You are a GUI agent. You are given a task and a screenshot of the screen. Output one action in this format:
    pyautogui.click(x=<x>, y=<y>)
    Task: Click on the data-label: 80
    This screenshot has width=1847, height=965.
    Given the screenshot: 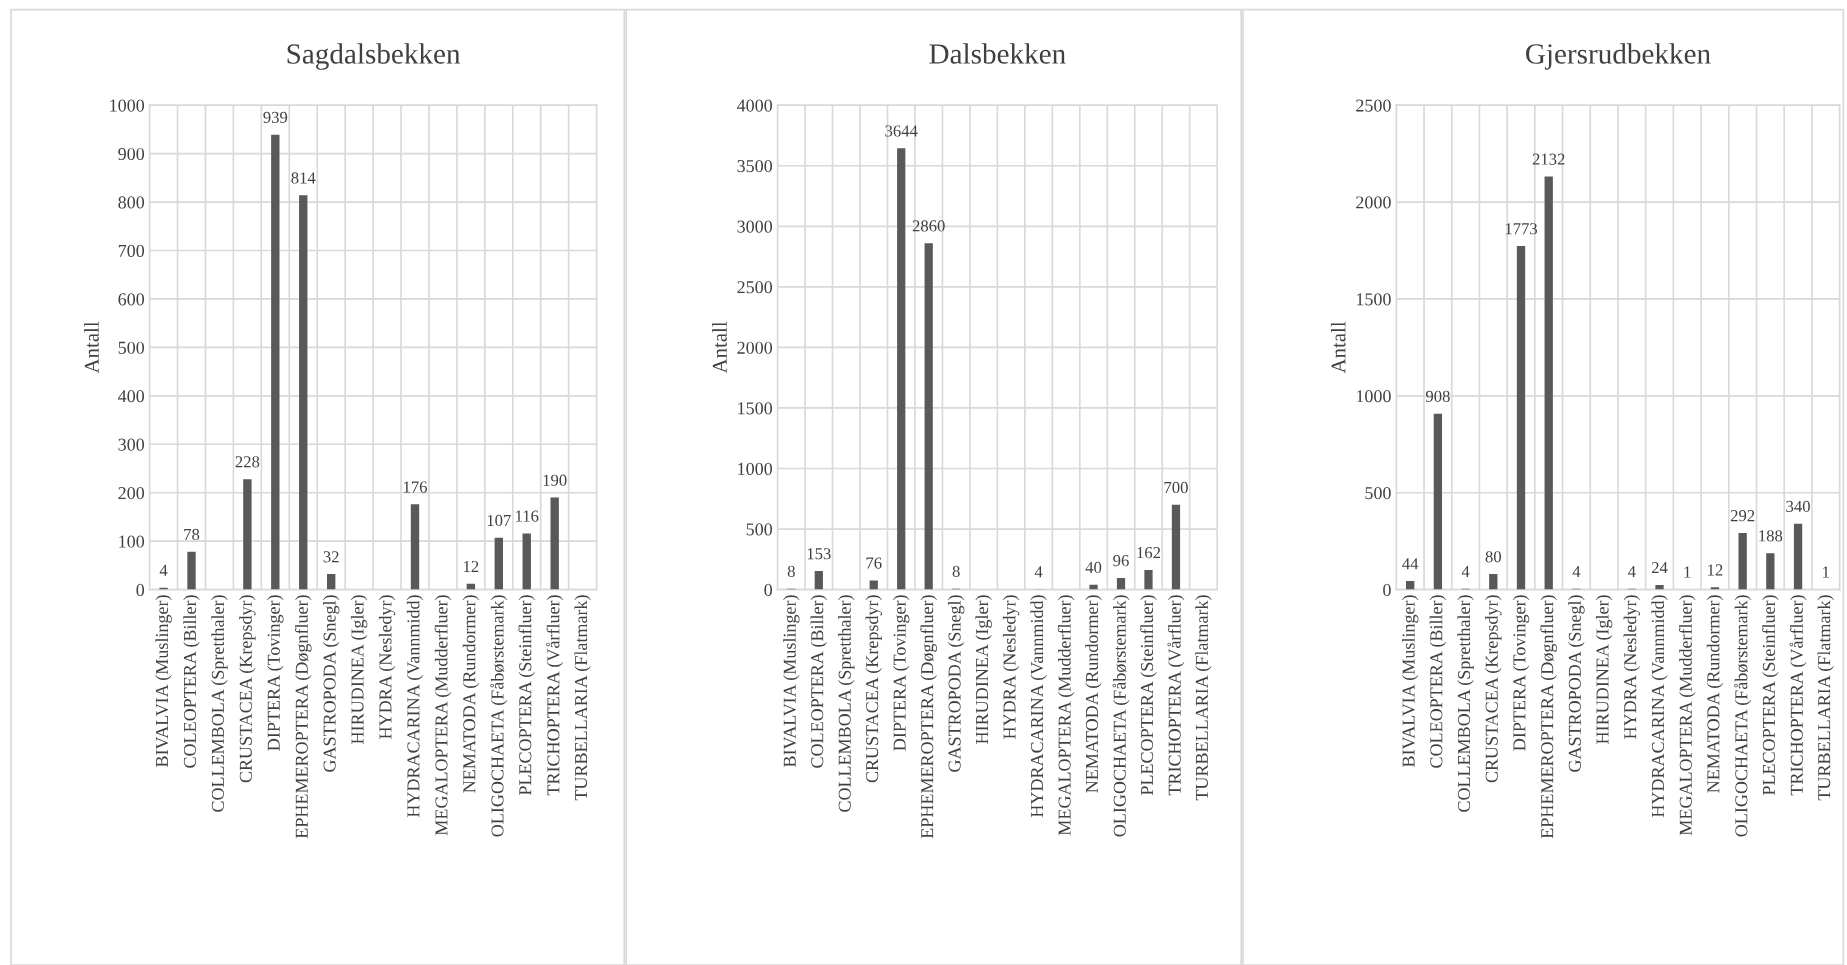 What is the action you would take?
    pyautogui.click(x=1493, y=557)
    